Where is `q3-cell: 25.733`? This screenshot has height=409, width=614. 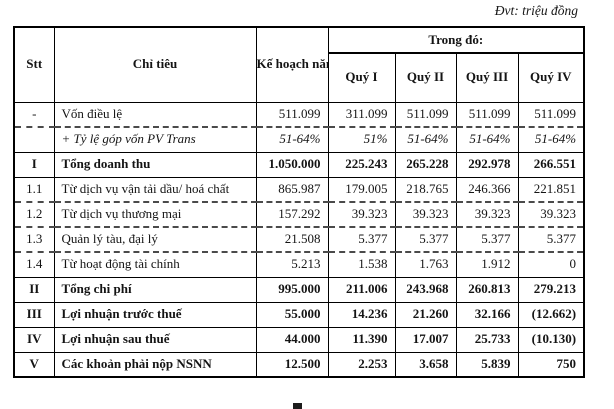
q3-cell: 25.733 is located at coordinates (487, 339).